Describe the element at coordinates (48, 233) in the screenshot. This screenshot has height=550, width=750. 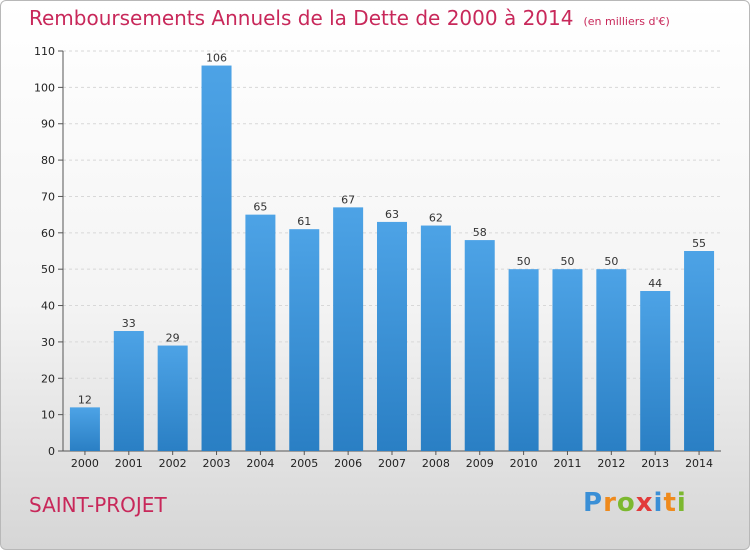
I see `y-tick-label: 60` at that location.